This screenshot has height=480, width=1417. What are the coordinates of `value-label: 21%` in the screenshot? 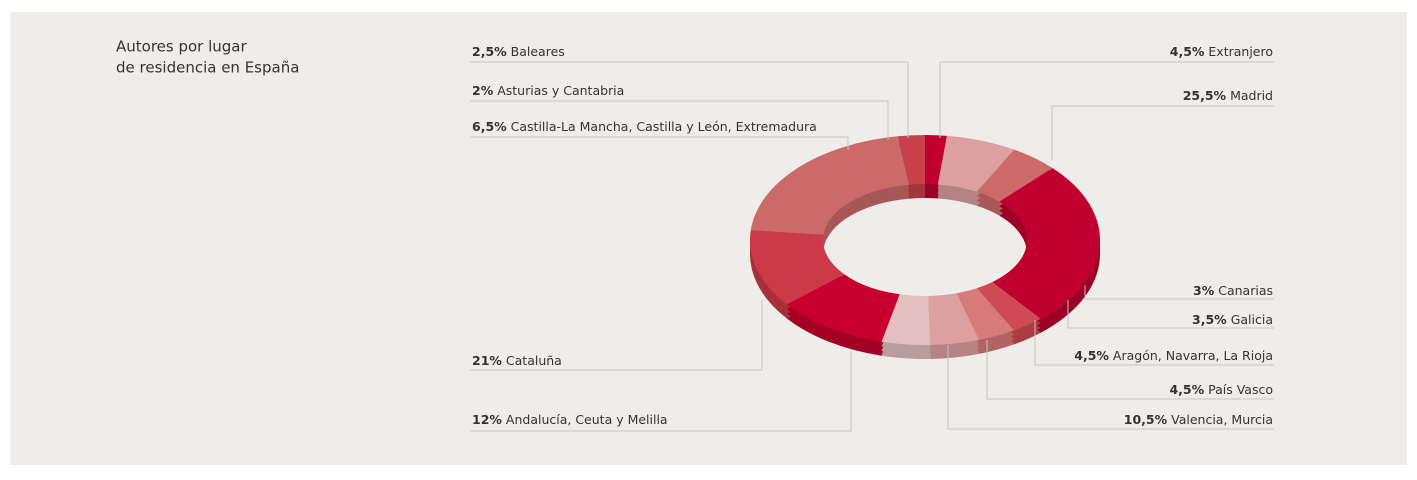 It's located at (487, 360).